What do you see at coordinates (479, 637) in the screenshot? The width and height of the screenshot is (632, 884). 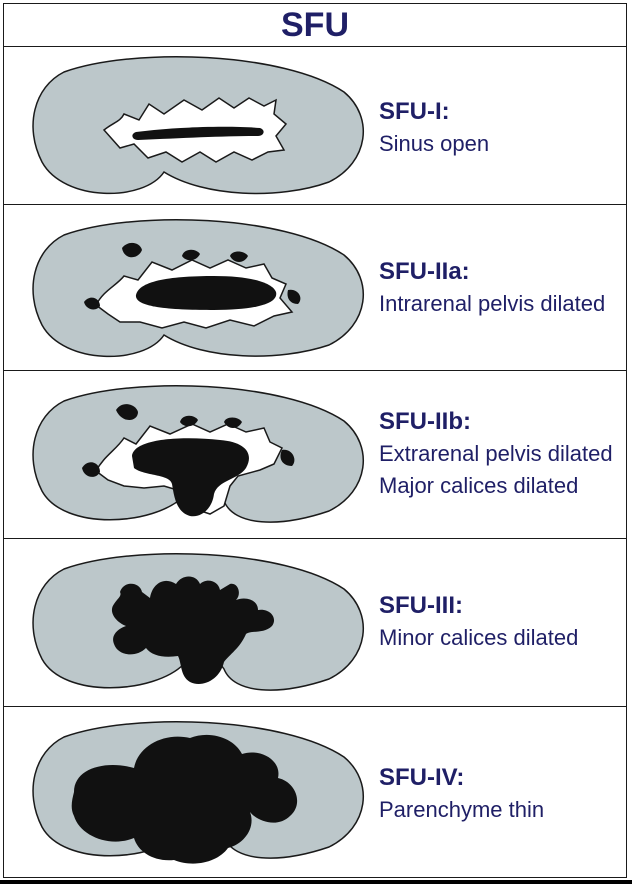 I see `grade-description: Minor calices dilated` at bounding box center [479, 637].